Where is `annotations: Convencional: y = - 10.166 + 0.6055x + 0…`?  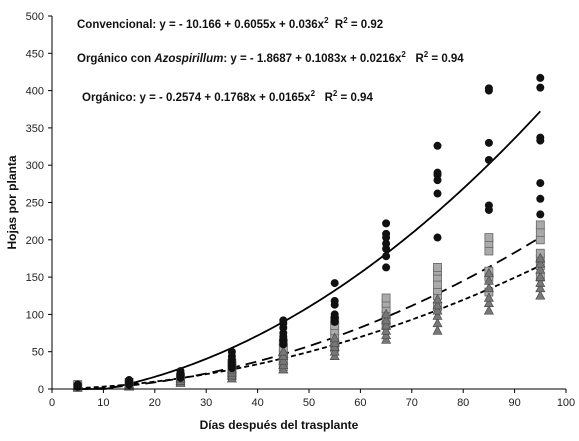 annotations: Convencional: y = - 10.166 + 0.6055x + 0… is located at coordinates (270, 60).